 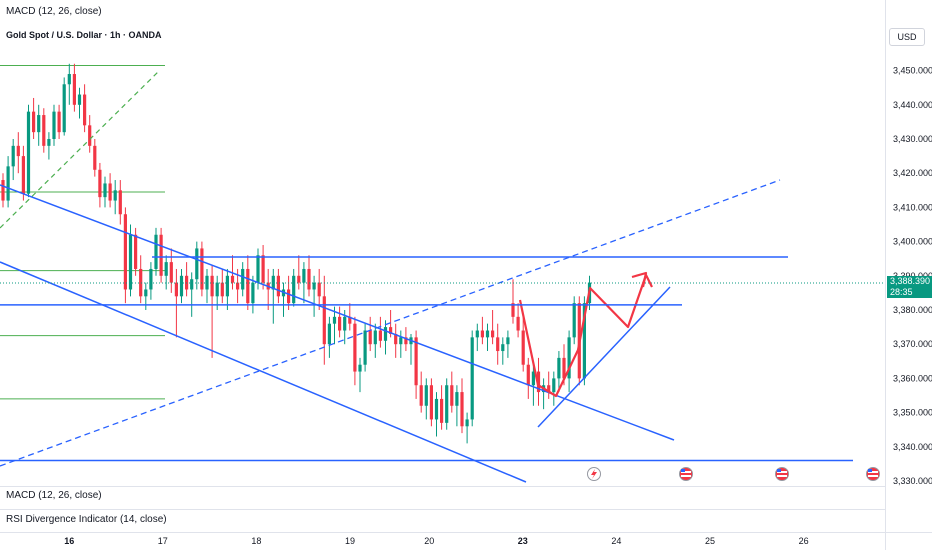 What do you see at coordinates (466, 532) in the screenshot?
I see `time-axis-separator` at bounding box center [466, 532].